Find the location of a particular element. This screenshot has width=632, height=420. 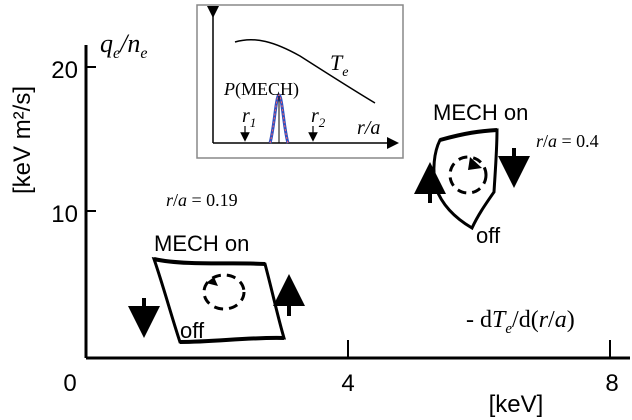

y-corner-label: qe/ne is located at coordinates (123, 45).